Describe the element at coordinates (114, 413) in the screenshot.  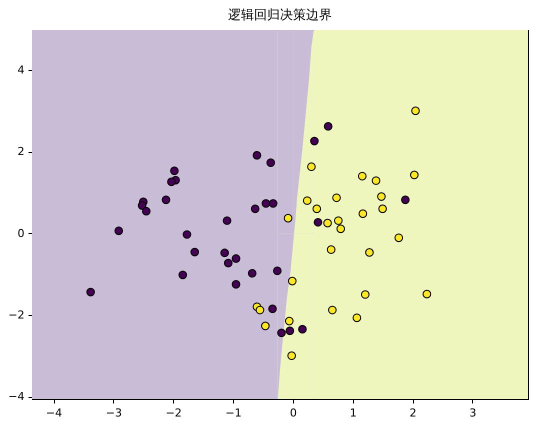
I see `x-tick-label: −3` at that location.